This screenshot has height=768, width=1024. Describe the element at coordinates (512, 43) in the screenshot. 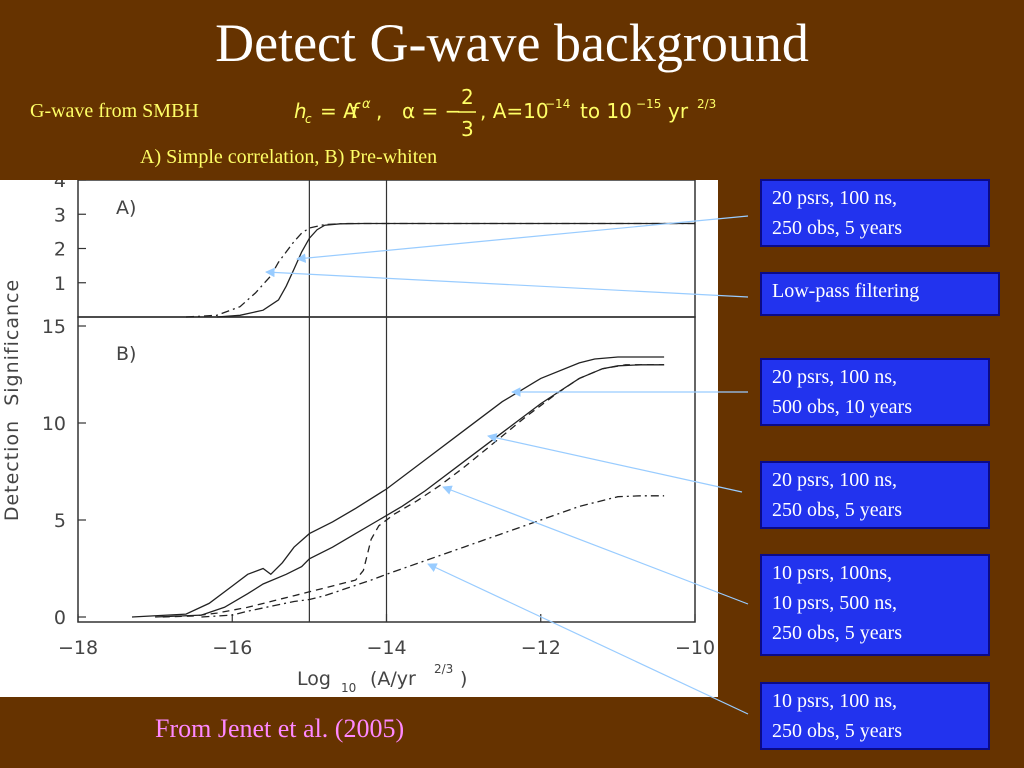

I see `slide-title: Detect G-wave background` at that location.